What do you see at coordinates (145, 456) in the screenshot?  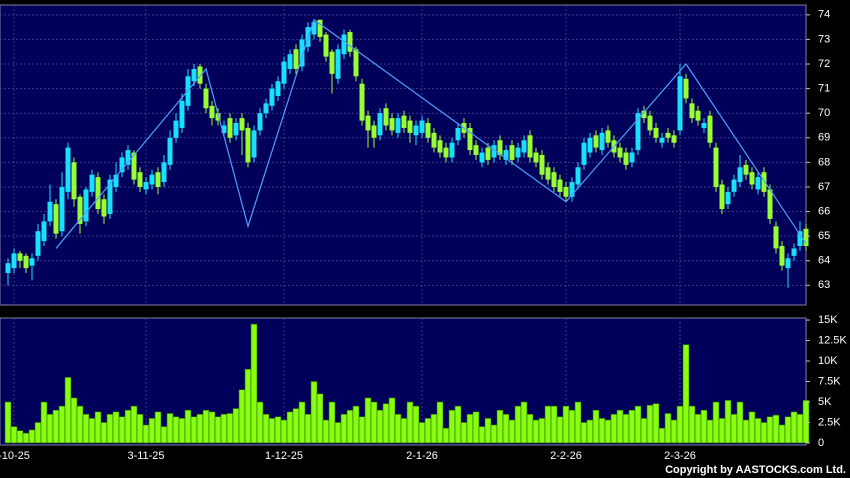 I see `x-tick-label: 3-11-25` at bounding box center [145, 456].